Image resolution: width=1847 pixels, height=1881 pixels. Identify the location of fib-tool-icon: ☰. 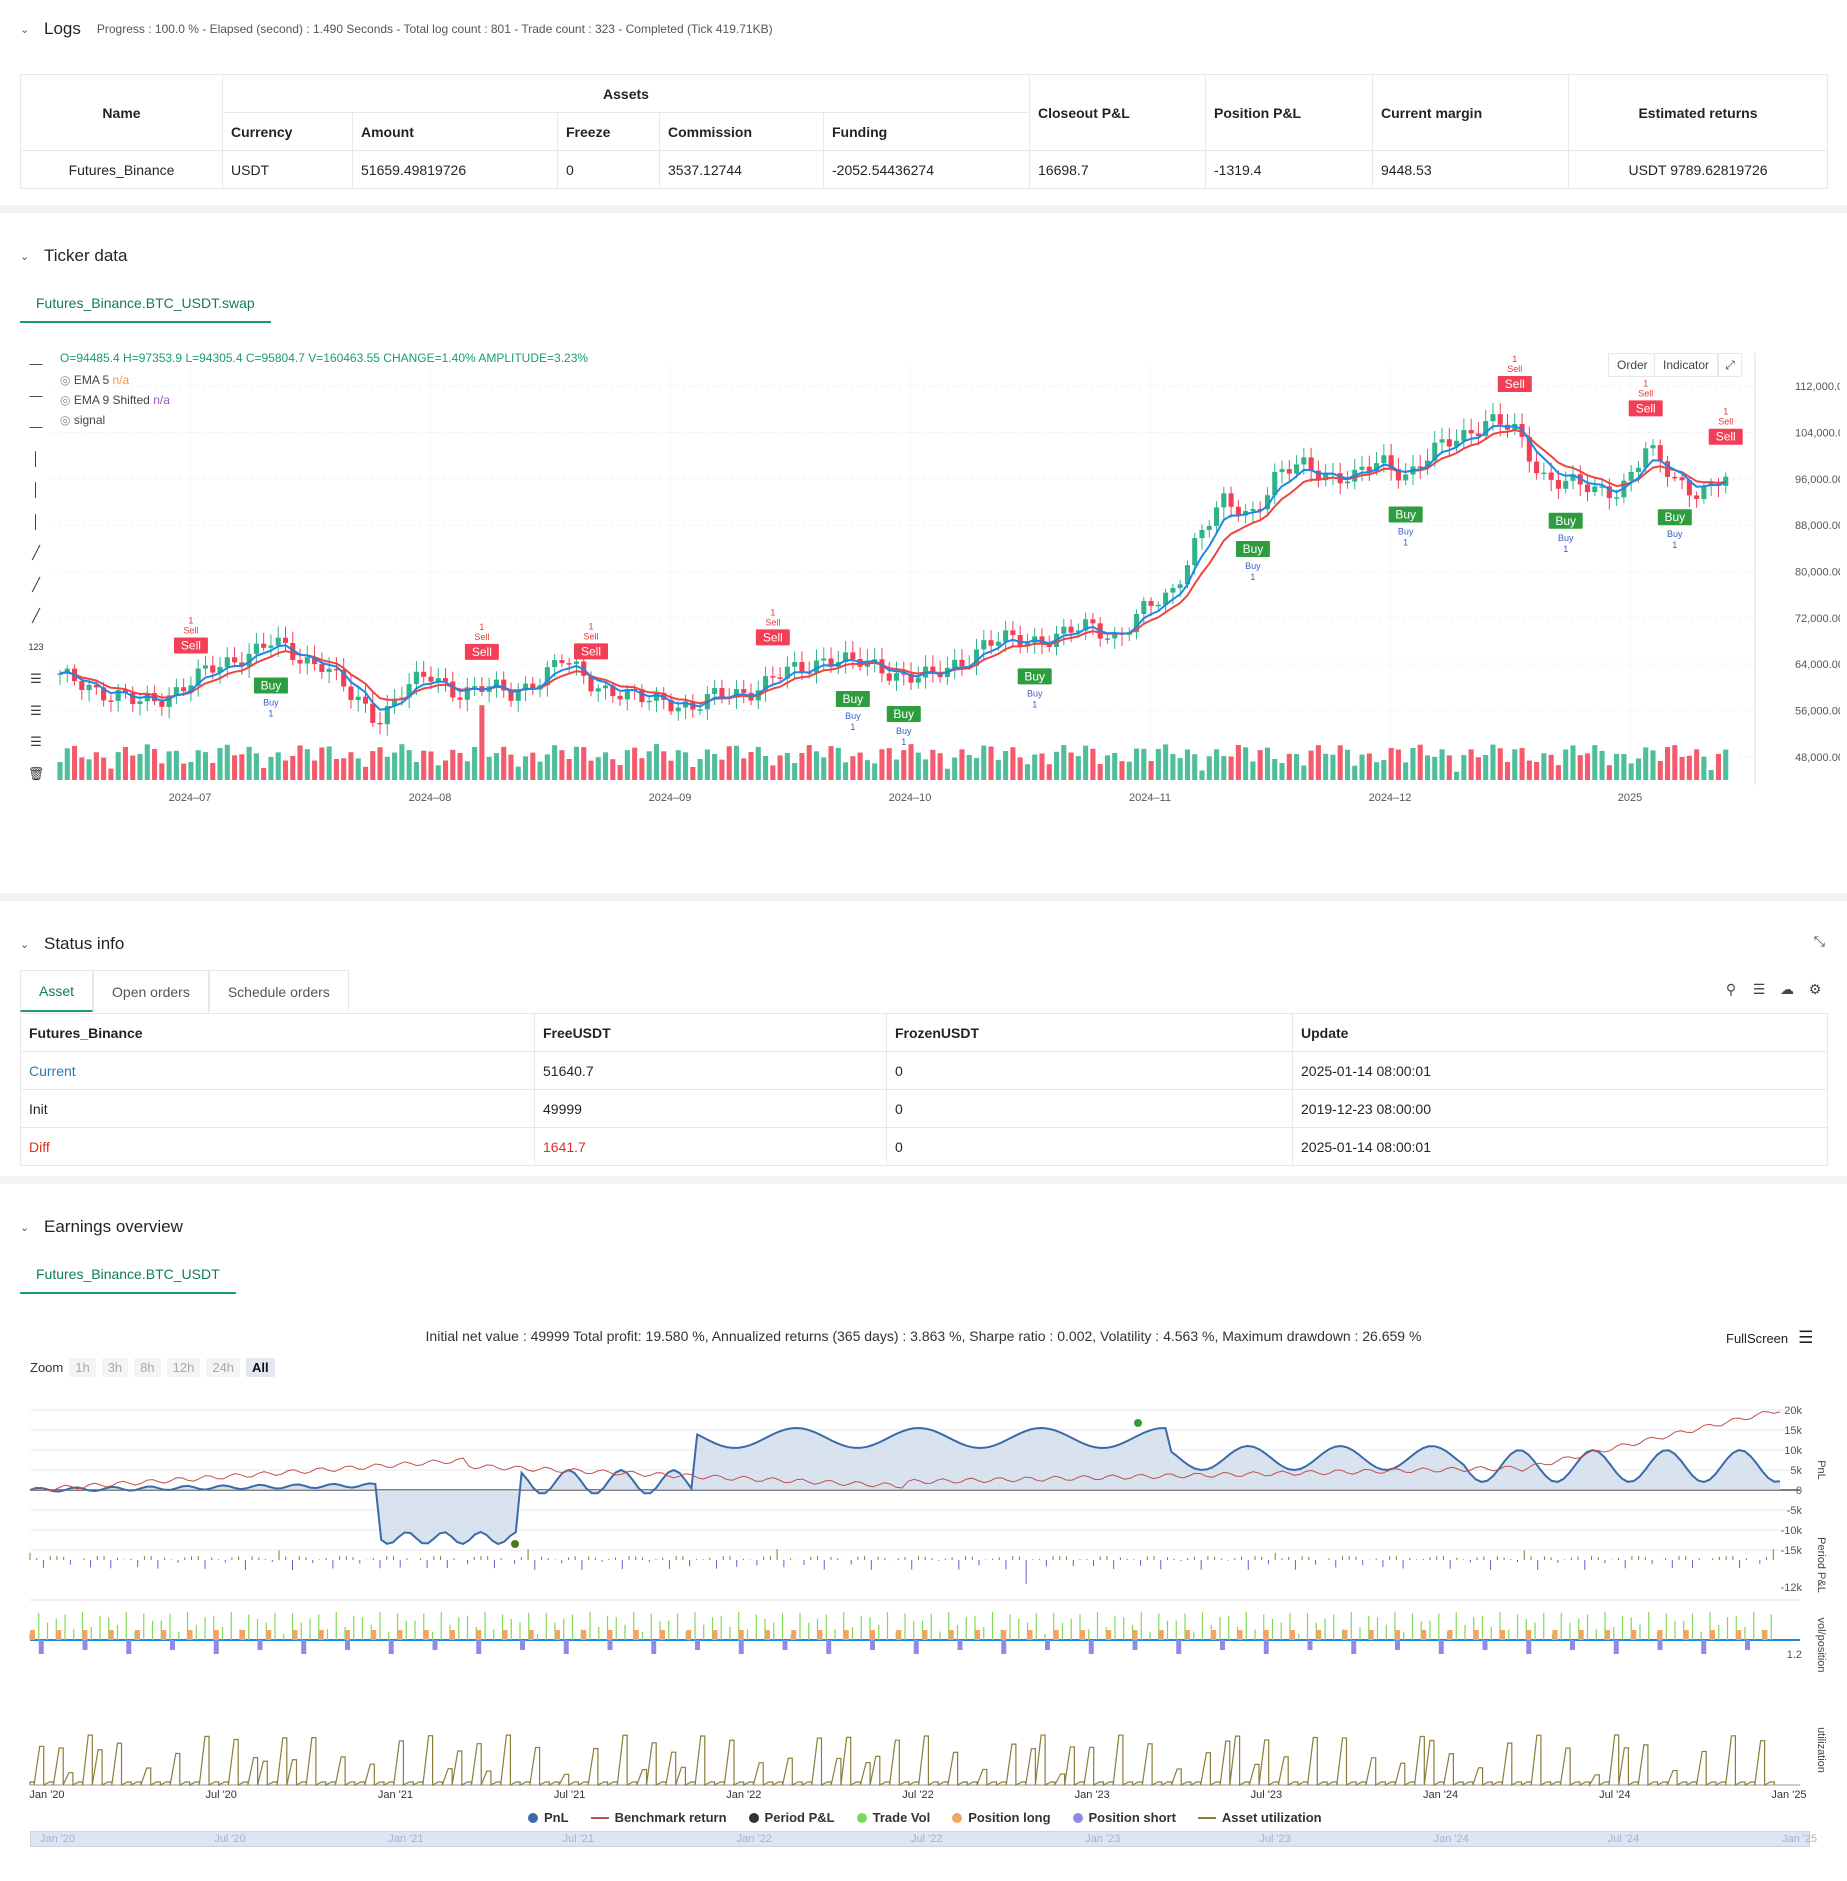
(36, 710).